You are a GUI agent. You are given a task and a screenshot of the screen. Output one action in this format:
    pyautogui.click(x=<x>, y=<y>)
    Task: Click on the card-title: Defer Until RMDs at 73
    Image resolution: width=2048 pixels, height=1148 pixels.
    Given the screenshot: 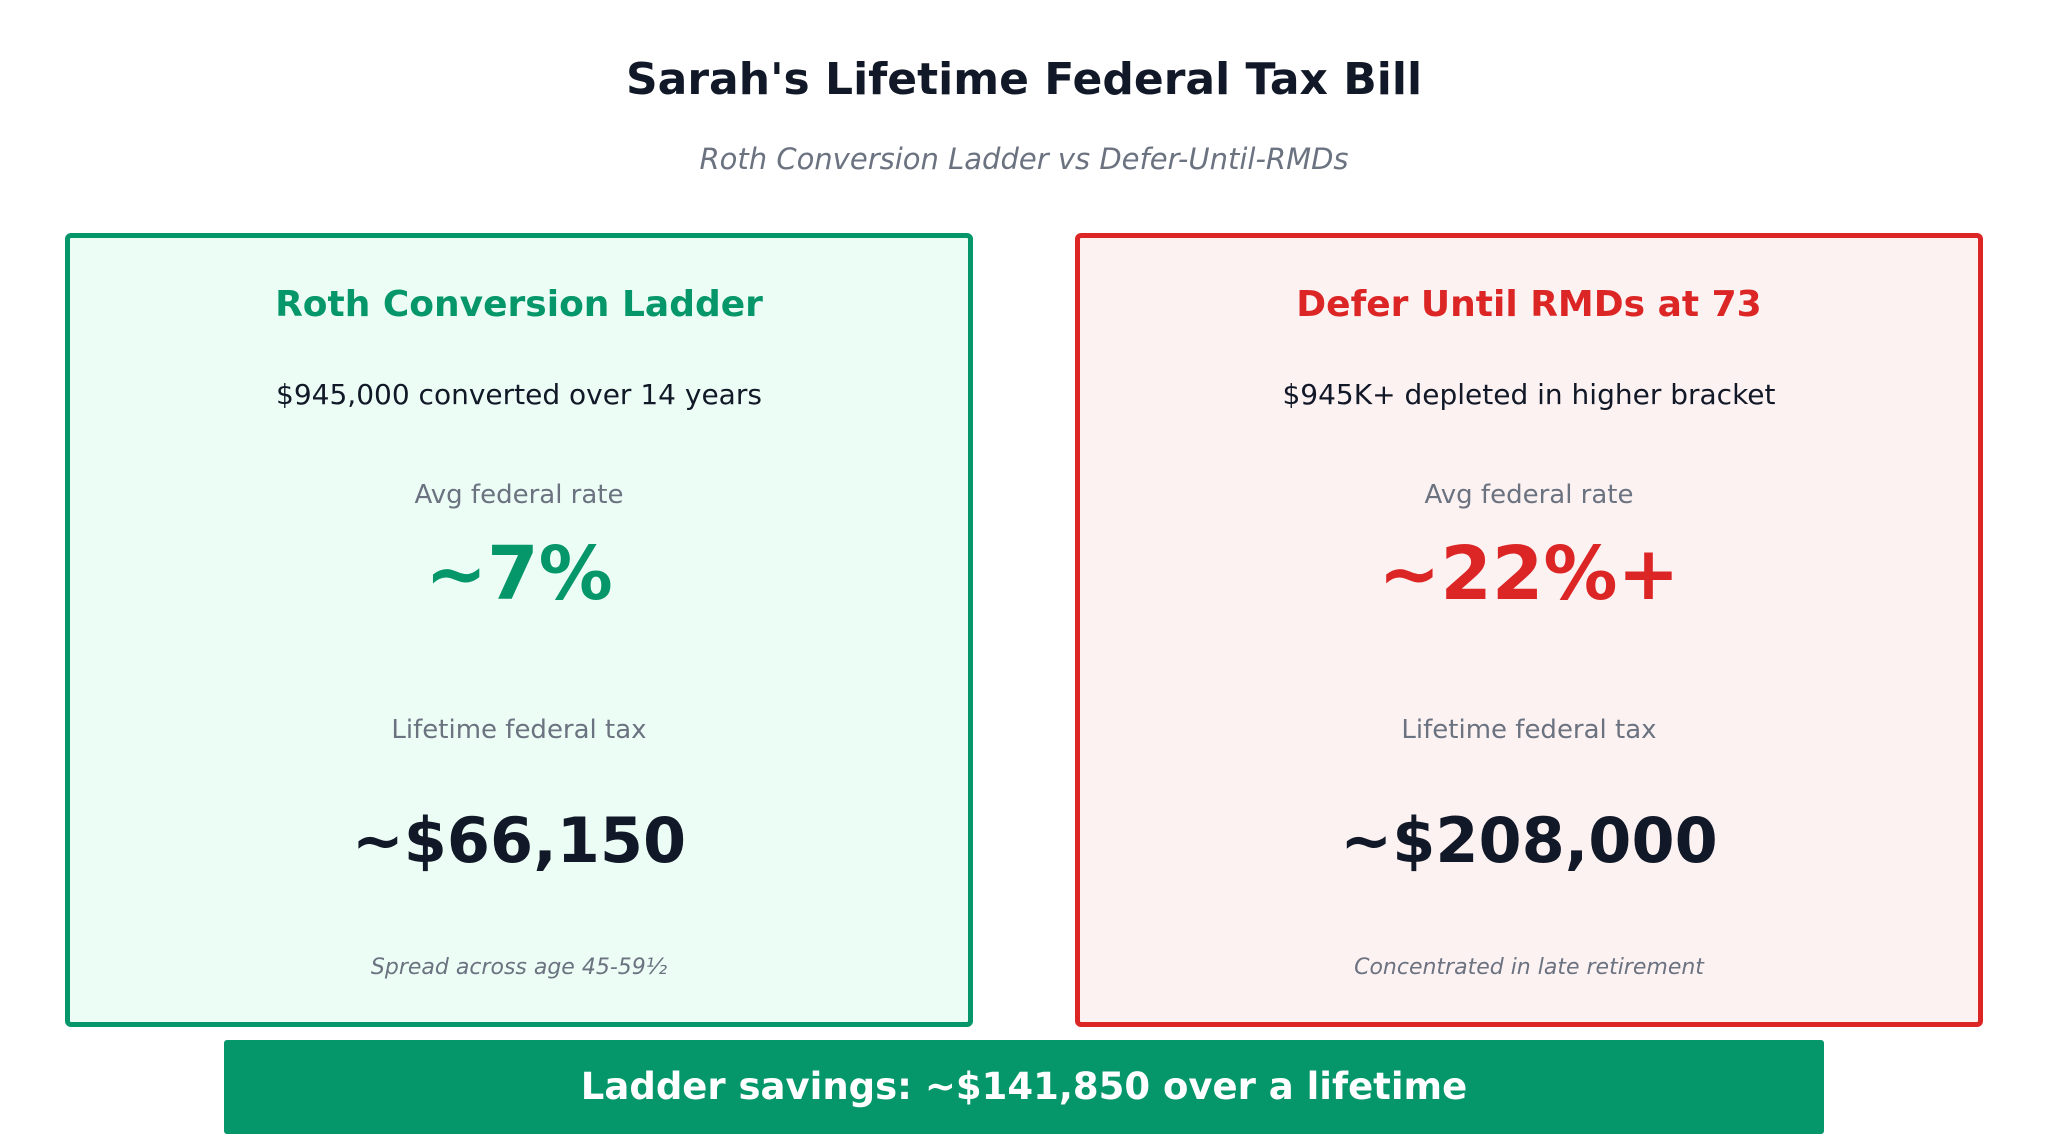 What is the action you would take?
    pyautogui.click(x=1529, y=304)
    